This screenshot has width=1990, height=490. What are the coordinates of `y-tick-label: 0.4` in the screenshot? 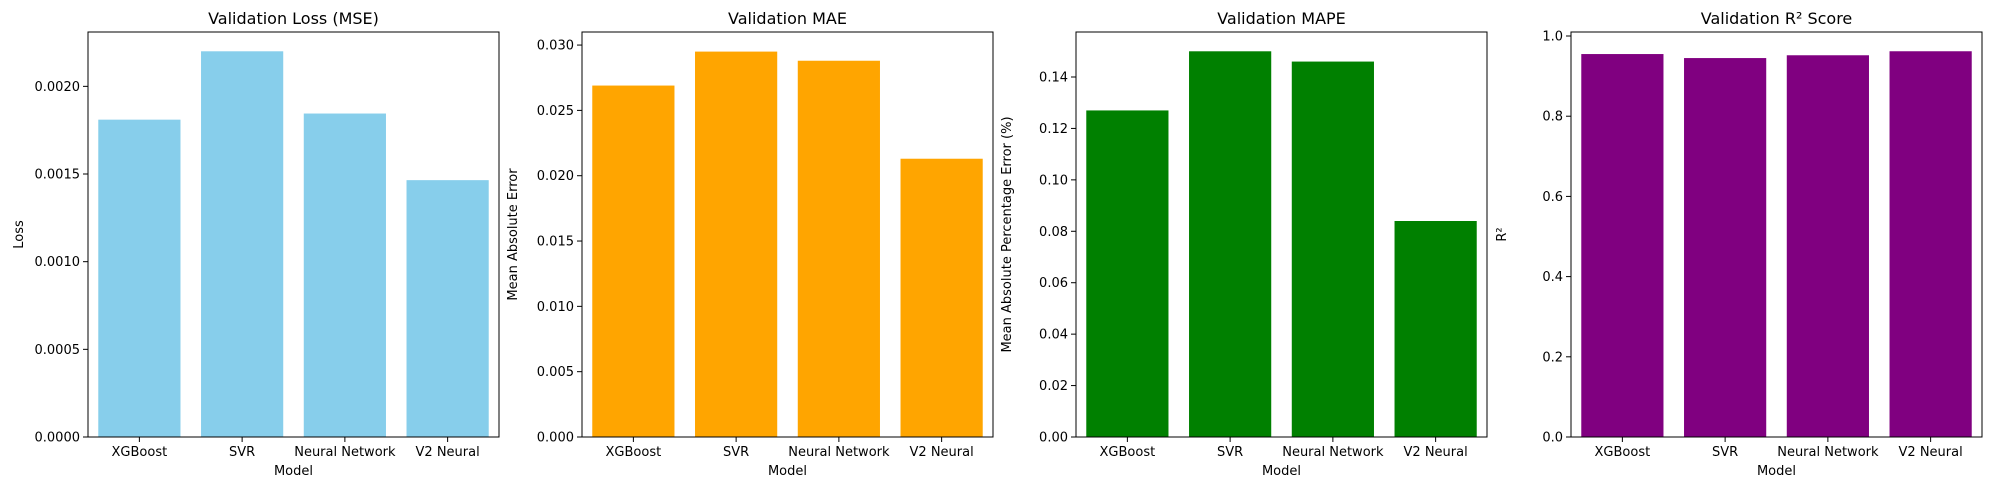 It's located at (1552, 277).